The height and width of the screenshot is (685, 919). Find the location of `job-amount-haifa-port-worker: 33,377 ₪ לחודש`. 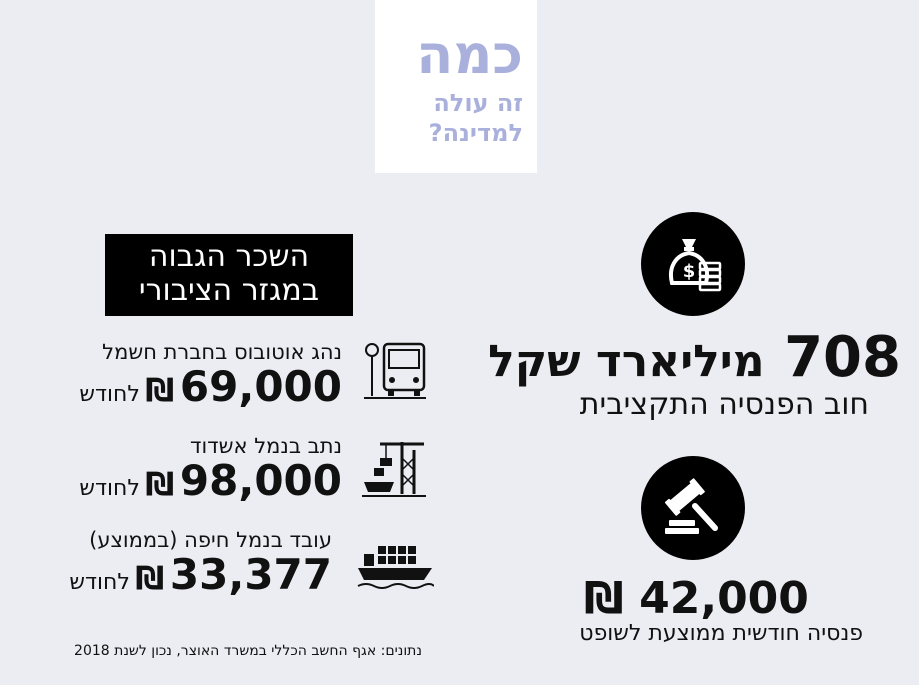

job-amount-haifa-port-worker: 33,377 ₪ לחודש is located at coordinates (200, 575).